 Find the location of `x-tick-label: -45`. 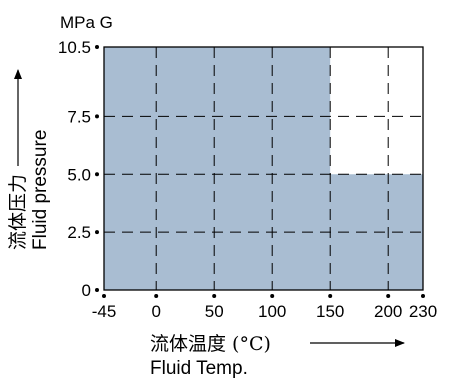

x-tick-label: -45 is located at coordinates (104, 311).